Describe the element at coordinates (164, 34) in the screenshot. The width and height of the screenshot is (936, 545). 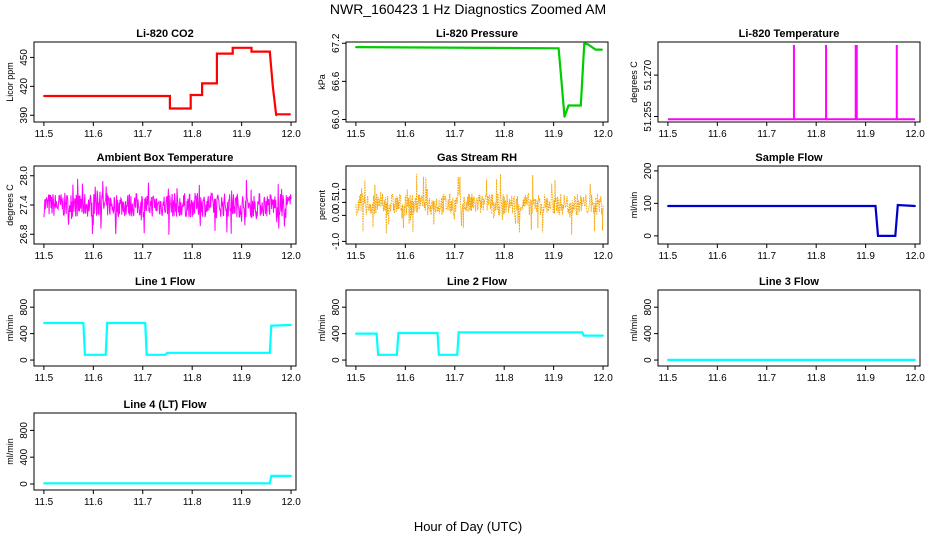
I see `panel-title: Li-820 CO2` at that location.